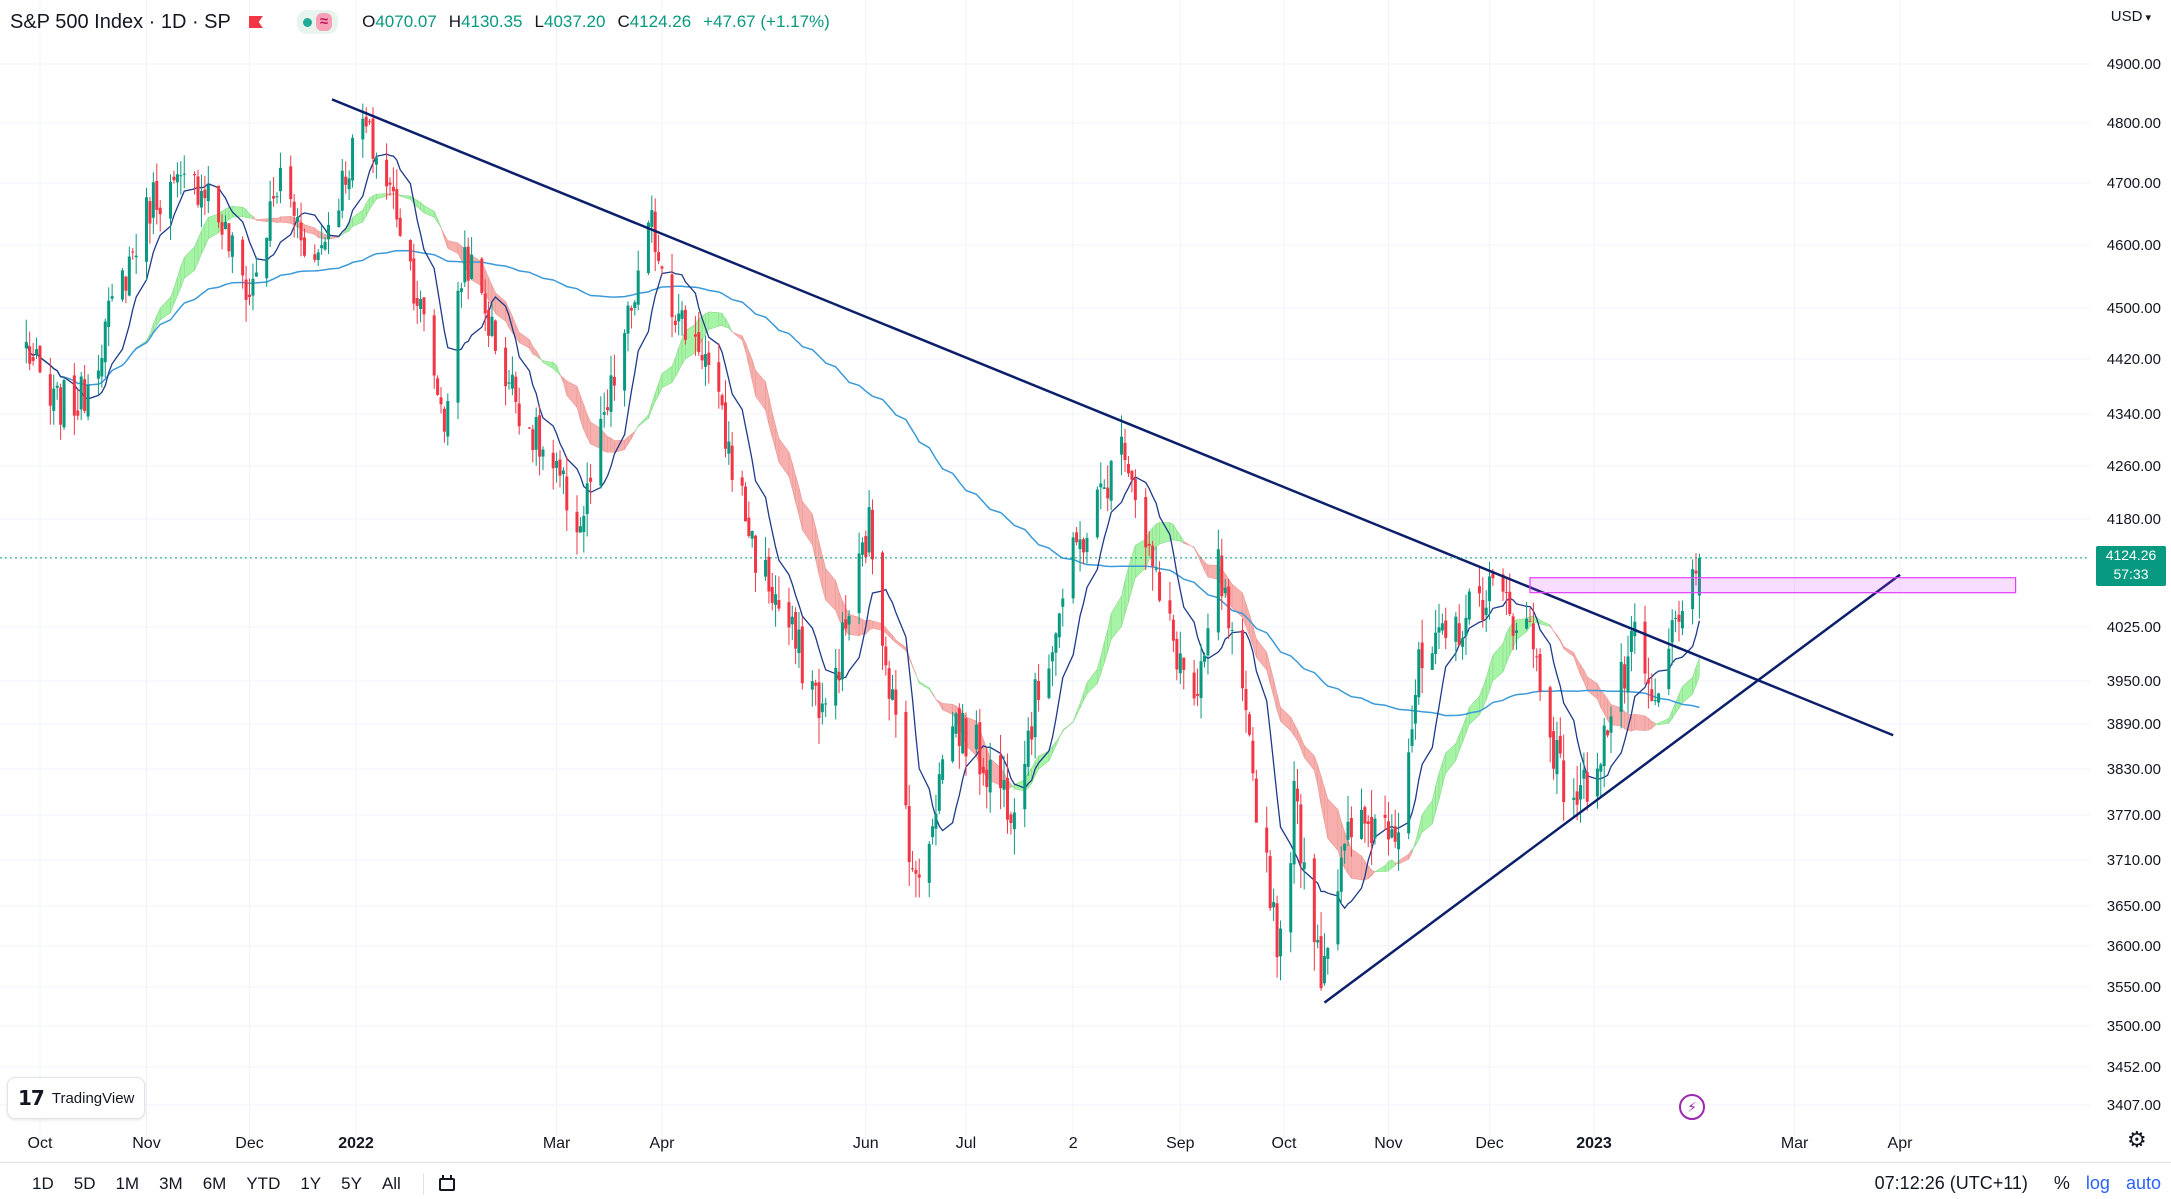  What do you see at coordinates (324, 22) in the screenshot?
I see `status-wave-icon: ≈` at bounding box center [324, 22].